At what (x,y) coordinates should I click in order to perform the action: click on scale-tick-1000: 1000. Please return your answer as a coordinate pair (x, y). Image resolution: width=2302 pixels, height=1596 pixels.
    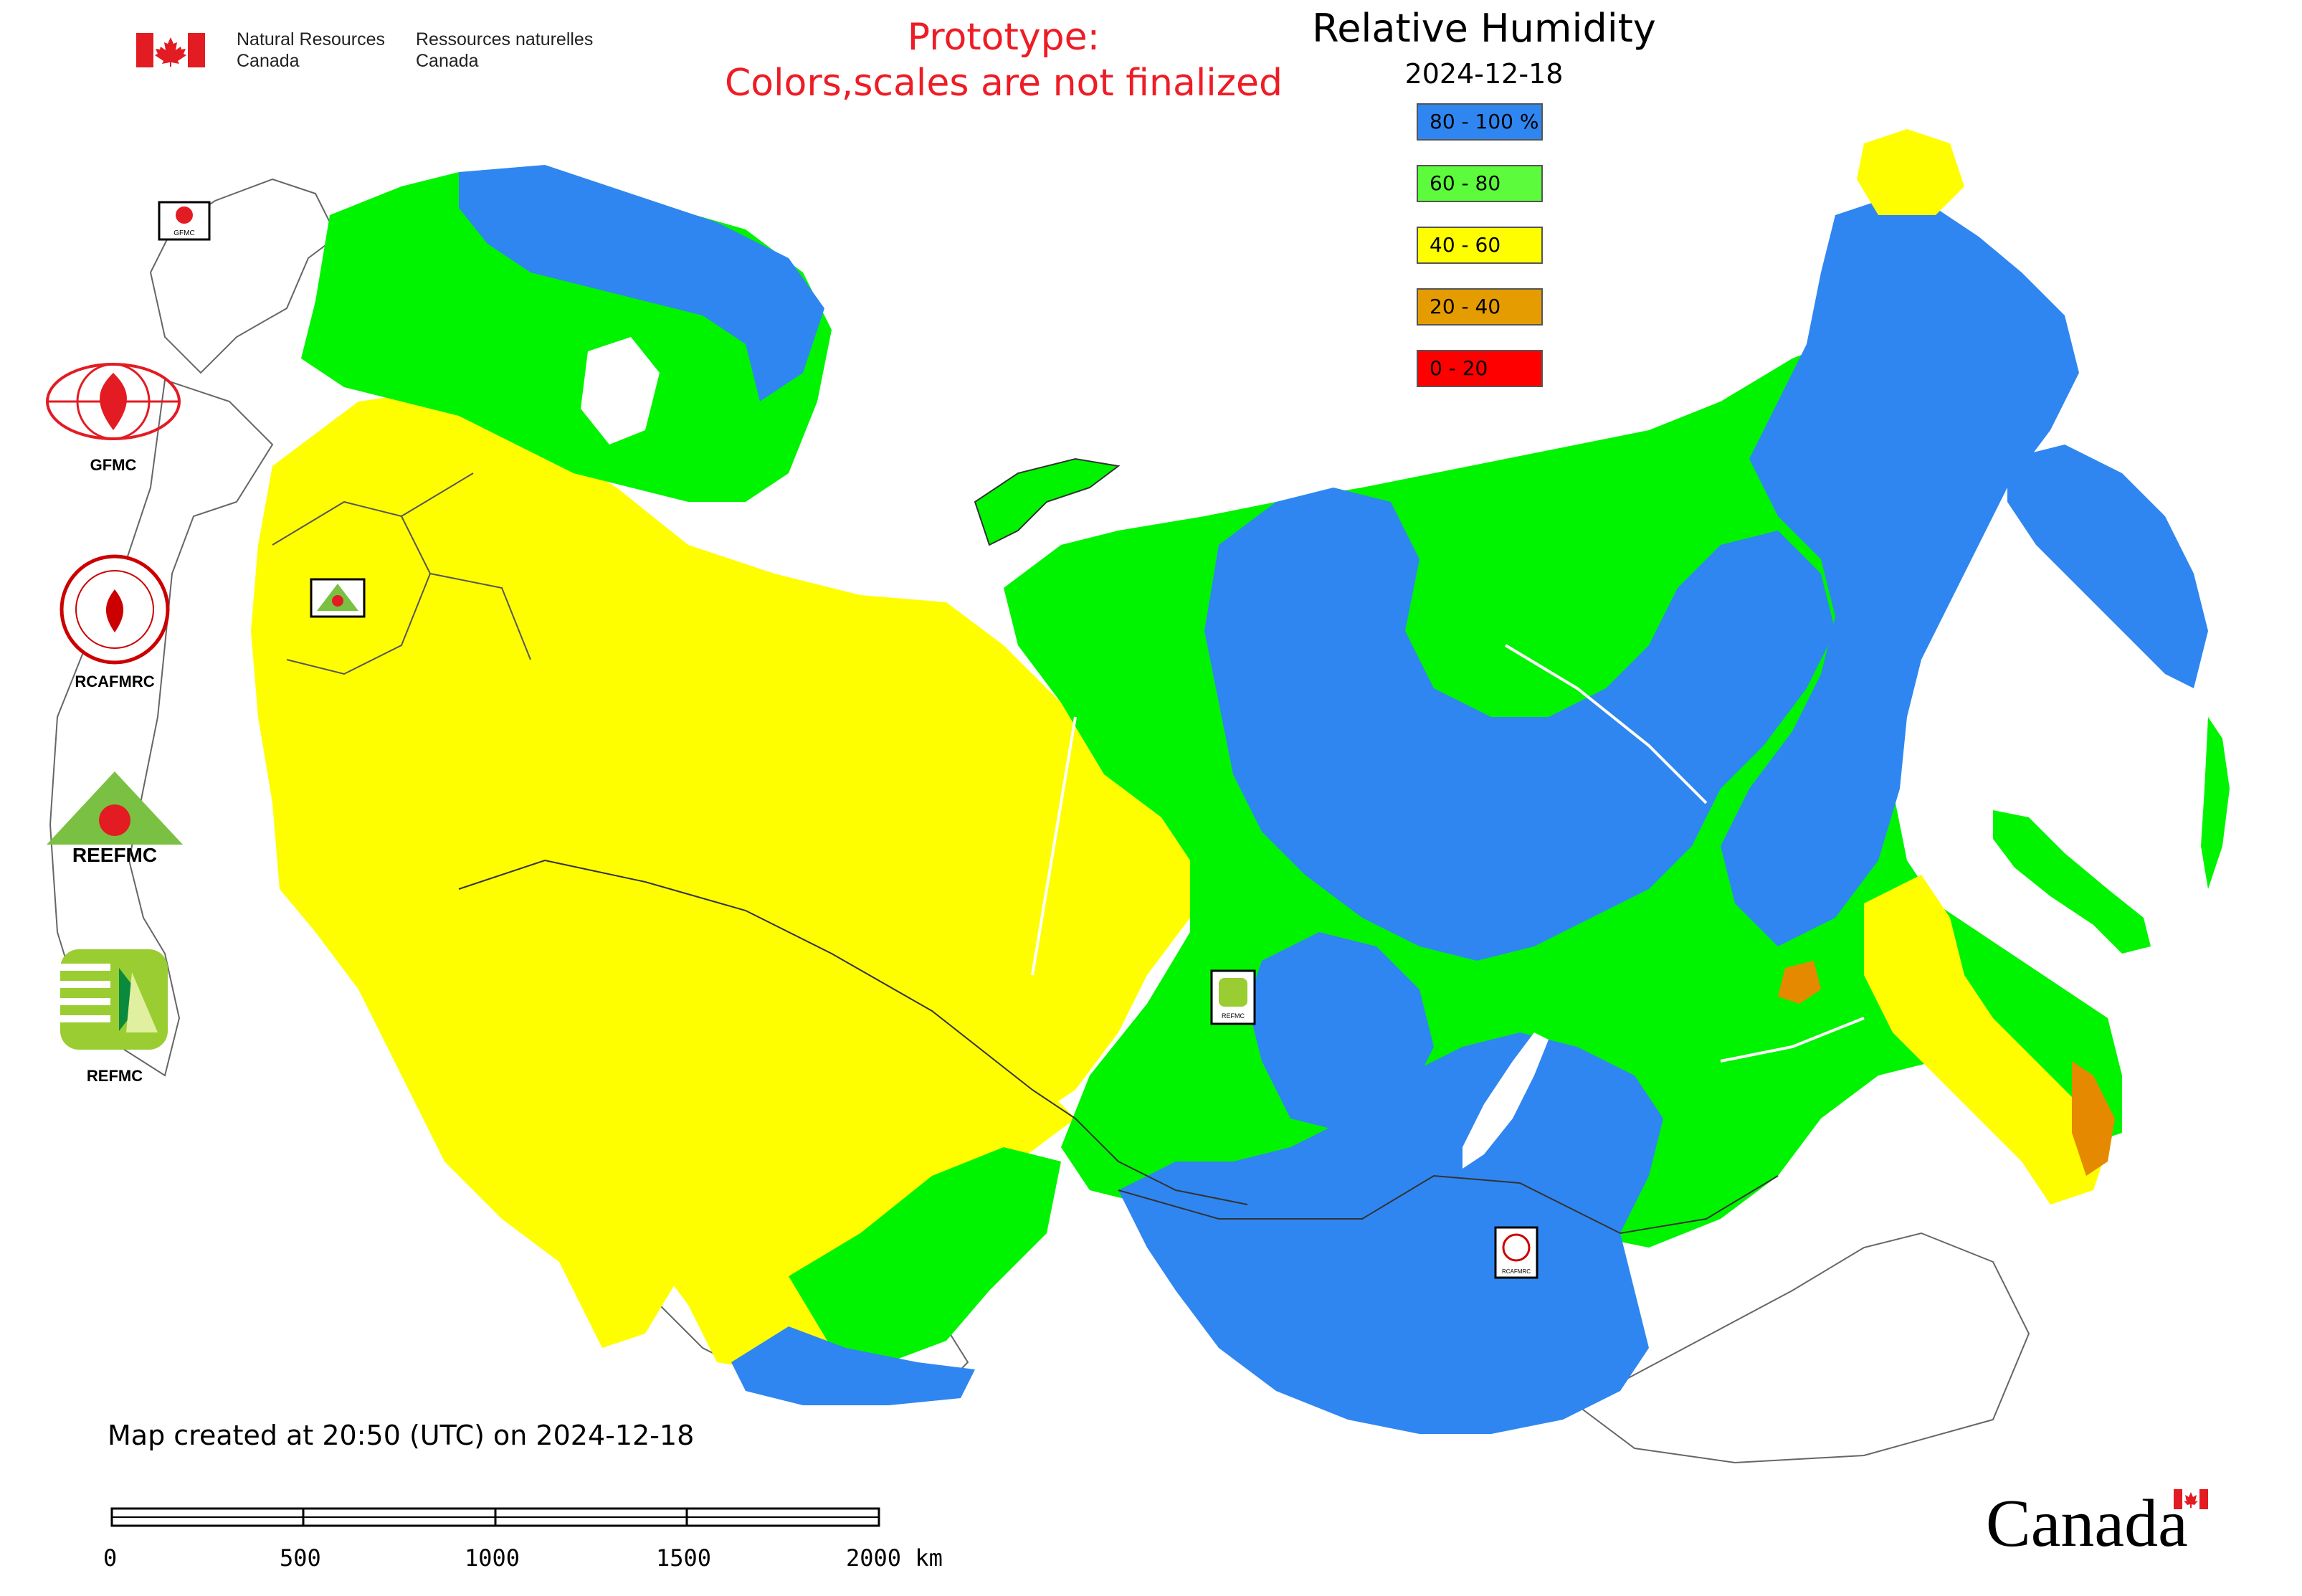
    Looking at the image, I should click on (493, 1558).